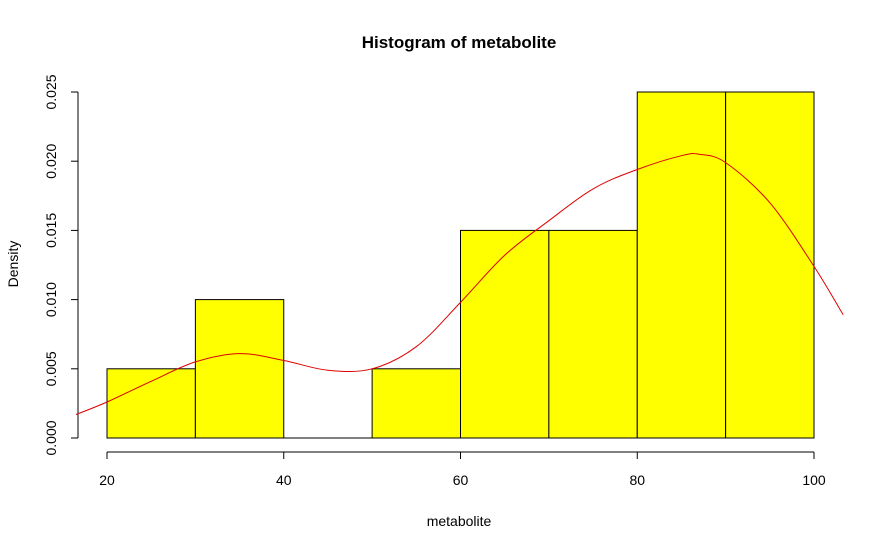 This screenshot has width=883, height=550. I want to click on y-tick-label-4: 0.020, so click(51, 160).